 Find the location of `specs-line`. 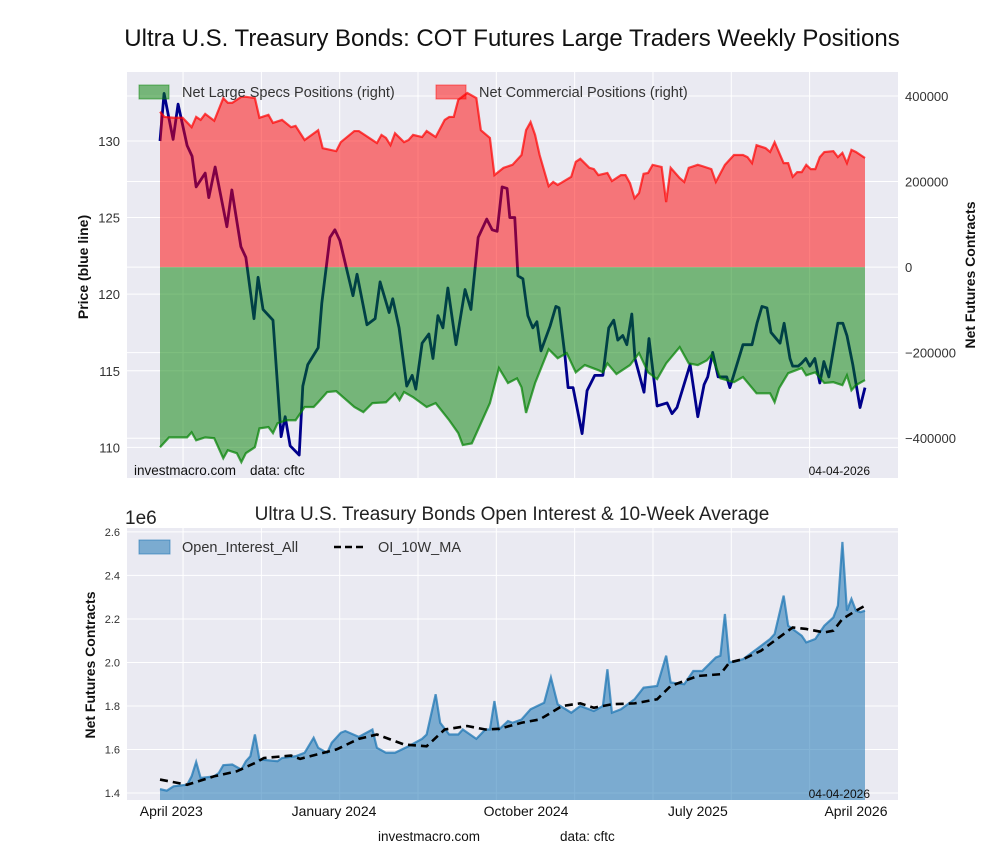

specs-line is located at coordinates (512, 405).